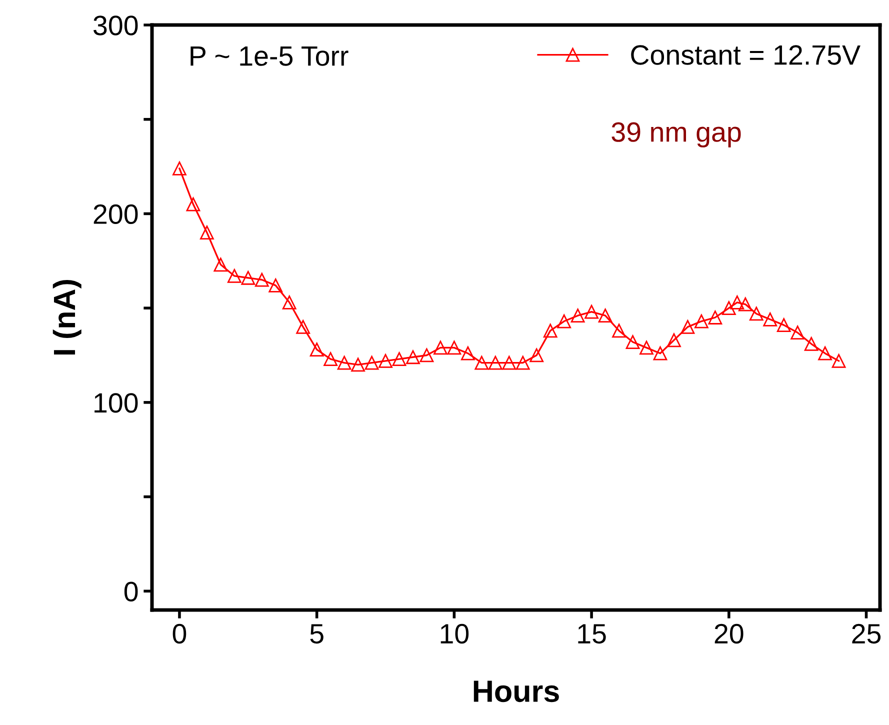 This screenshot has height=725, width=889. What do you see at coordinates (745, 55) in the screenshot?
I see `legend-label: Constant = 12.75V` at bounding box center [745, 55].